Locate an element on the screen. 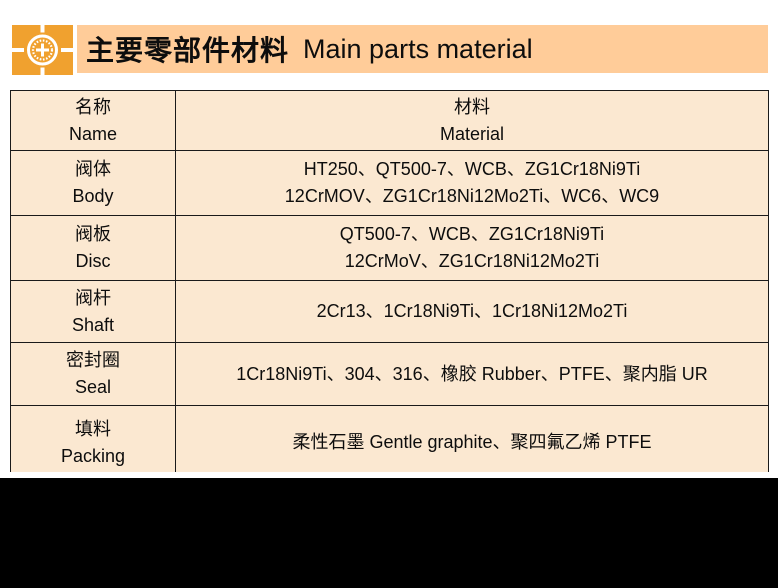 This screenshot has height=588, width=778. row-name-zh: 密封圈 is located at coordinates (93, 360).